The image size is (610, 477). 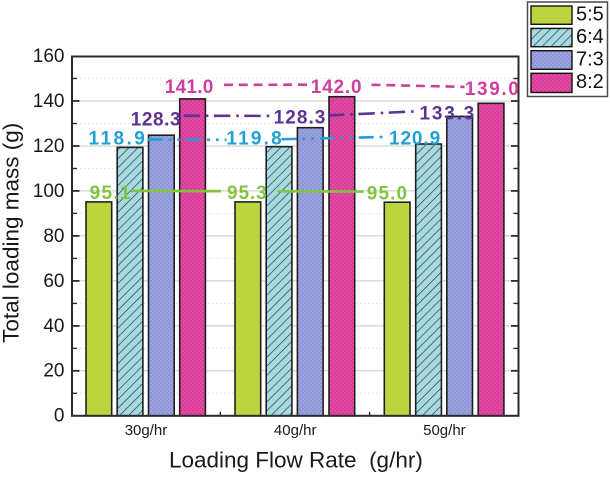 What do you see at coordinates (590, 82) in the screenshot?
I see `svg-text: 8:2` at bounding box center [590, 82].